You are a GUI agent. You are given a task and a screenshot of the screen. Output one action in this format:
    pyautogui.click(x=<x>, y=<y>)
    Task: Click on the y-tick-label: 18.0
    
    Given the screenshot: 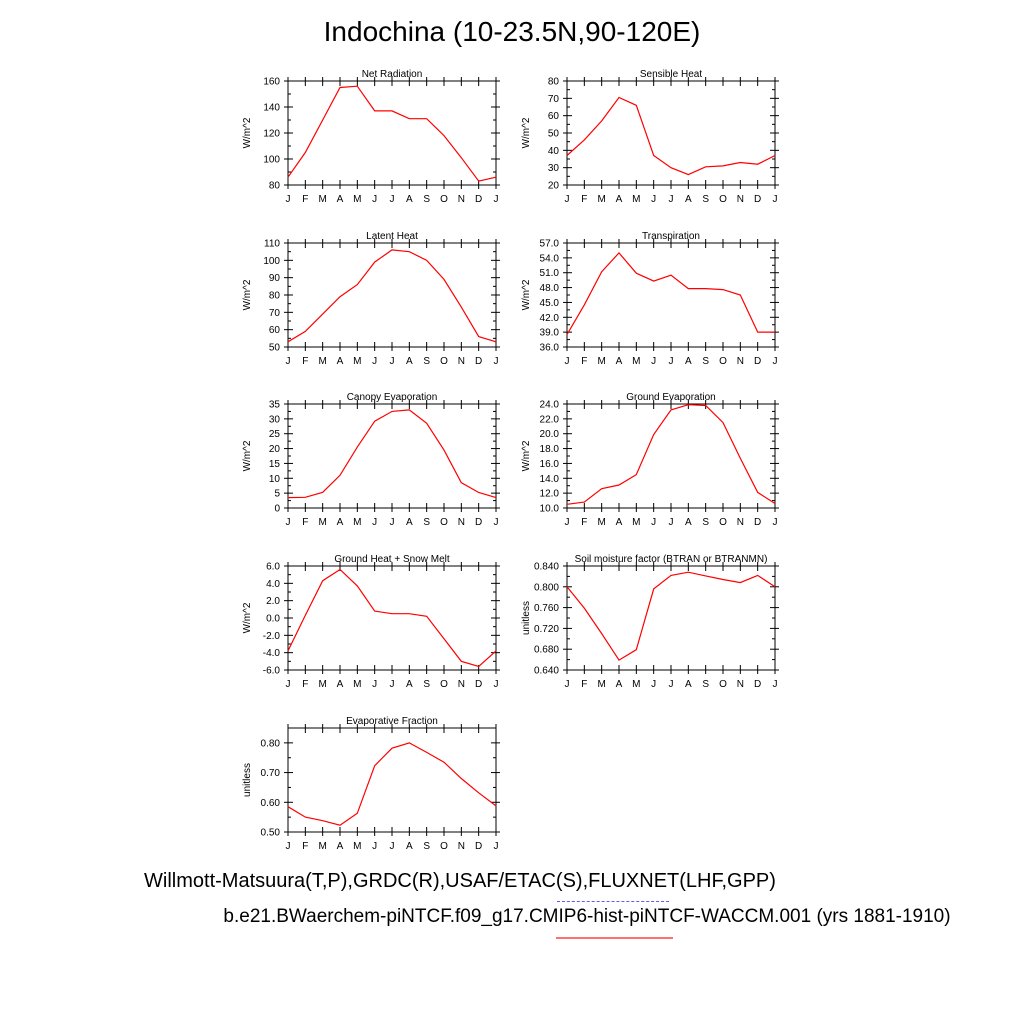 What is the action you would take?
    pyautogui.click(x=550, y=449)
    